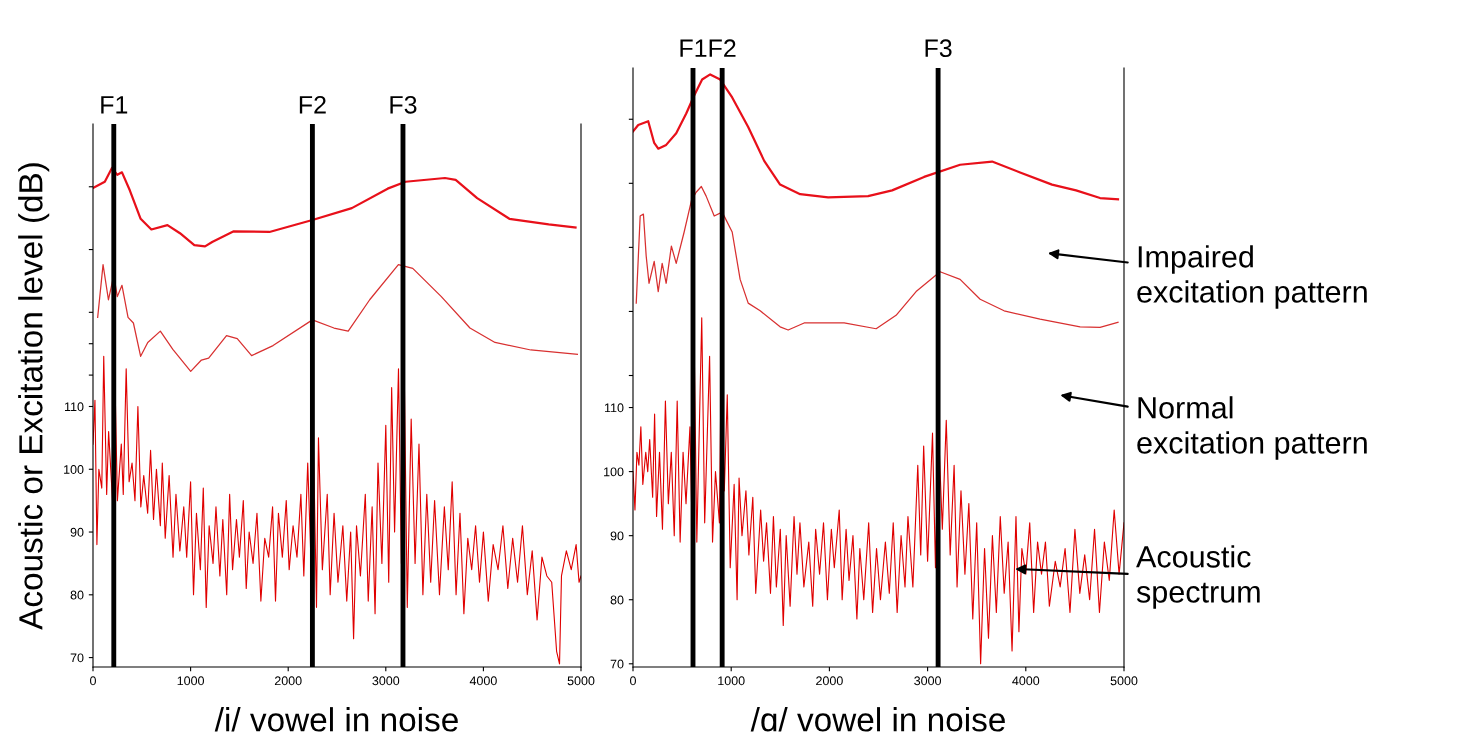 This screenshot has height=746, width=1466. Describe the element at coordinates (34, 396) in the screenshot. I see `y-axis-title: Acoustic or Excitation level (dB)` at that location.